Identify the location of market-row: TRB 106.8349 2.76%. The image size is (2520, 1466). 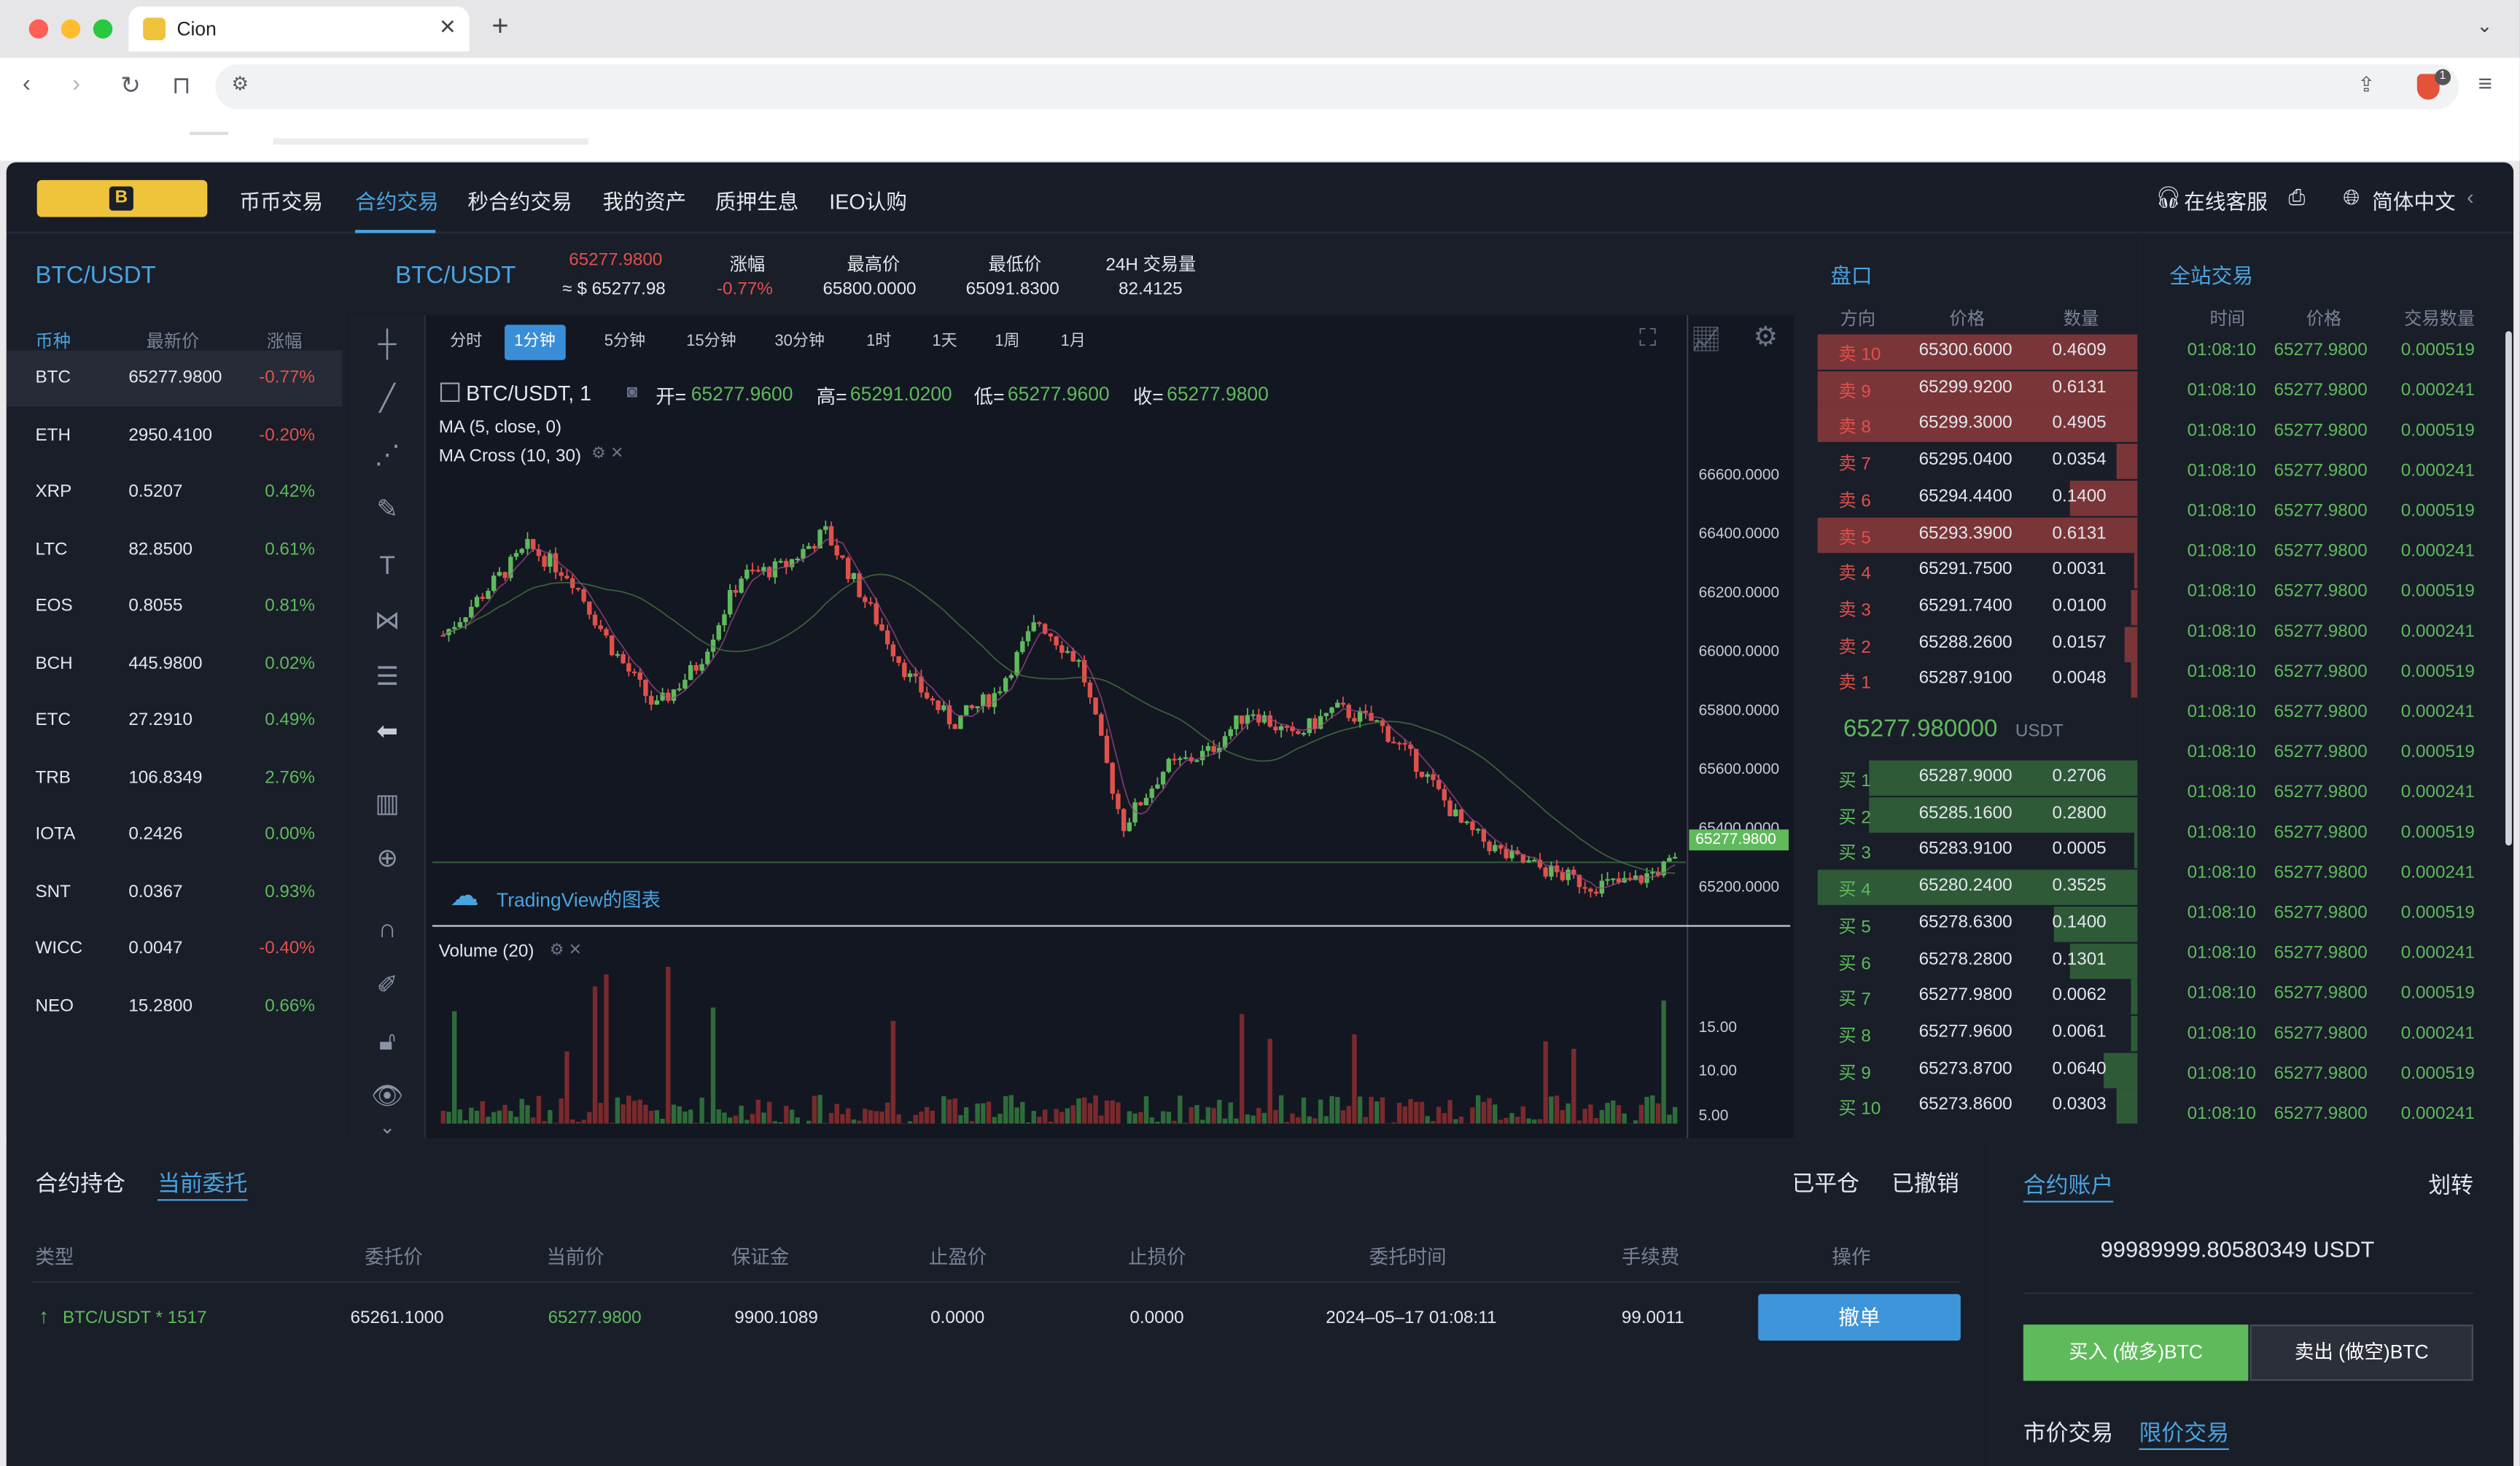
(175, 778).